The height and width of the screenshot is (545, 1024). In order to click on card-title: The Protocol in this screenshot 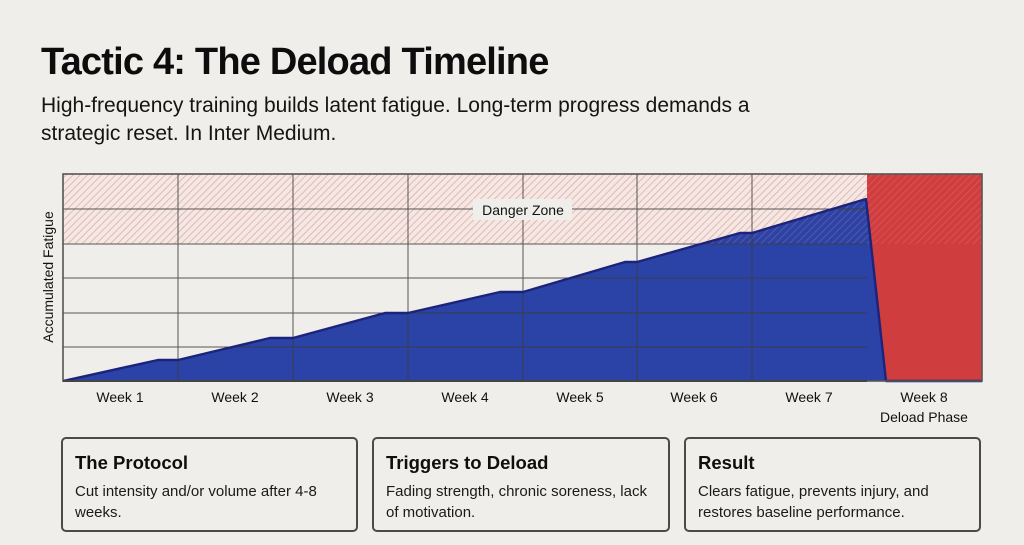, I will do `click(132, 462)`.